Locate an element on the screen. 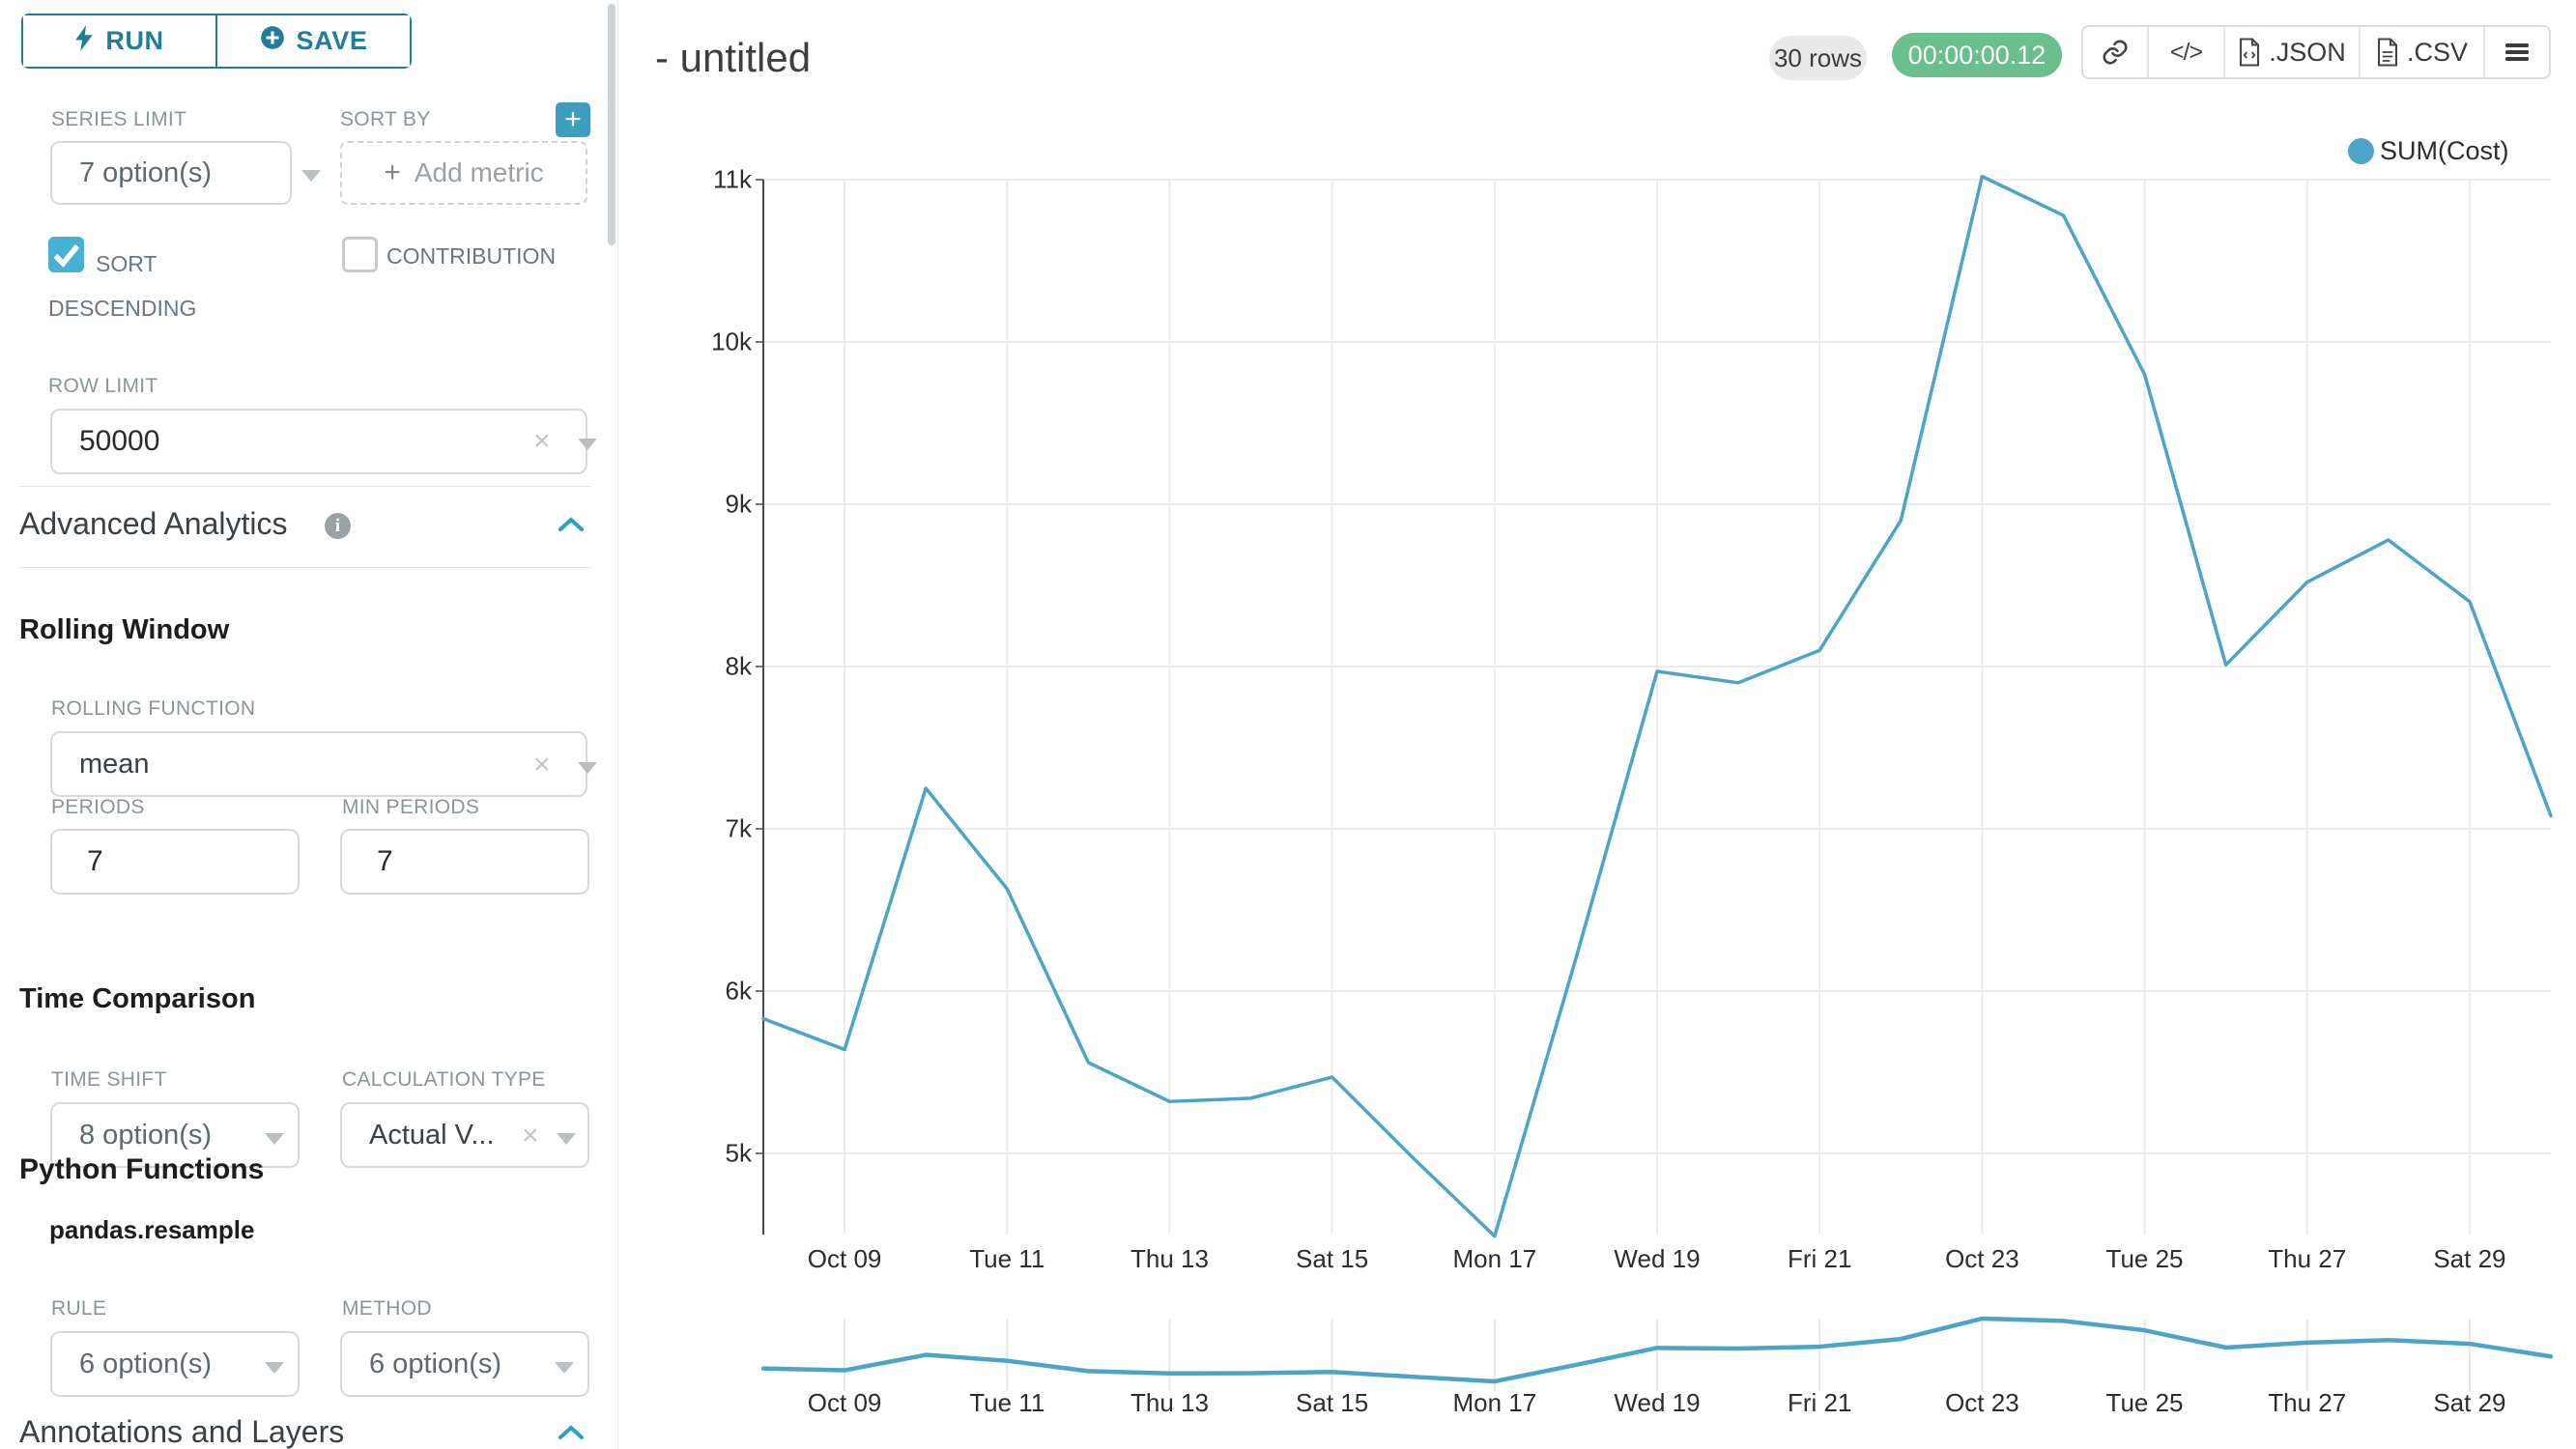 This screenshot has width=2576, height=1449. mini-tick-label: Mon 17 is located at coordinates (1495, 1402).